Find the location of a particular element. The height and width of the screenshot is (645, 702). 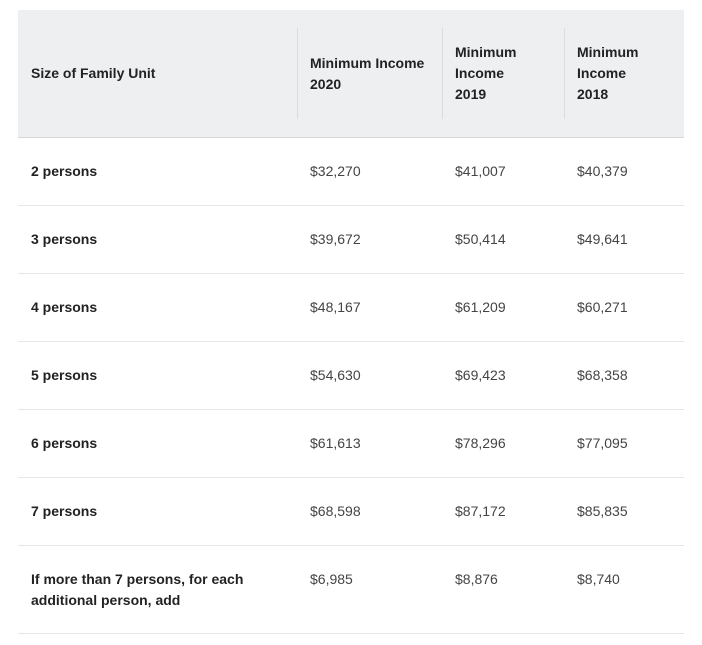

row-label: 7 persons is located at coordinates (64, 511).